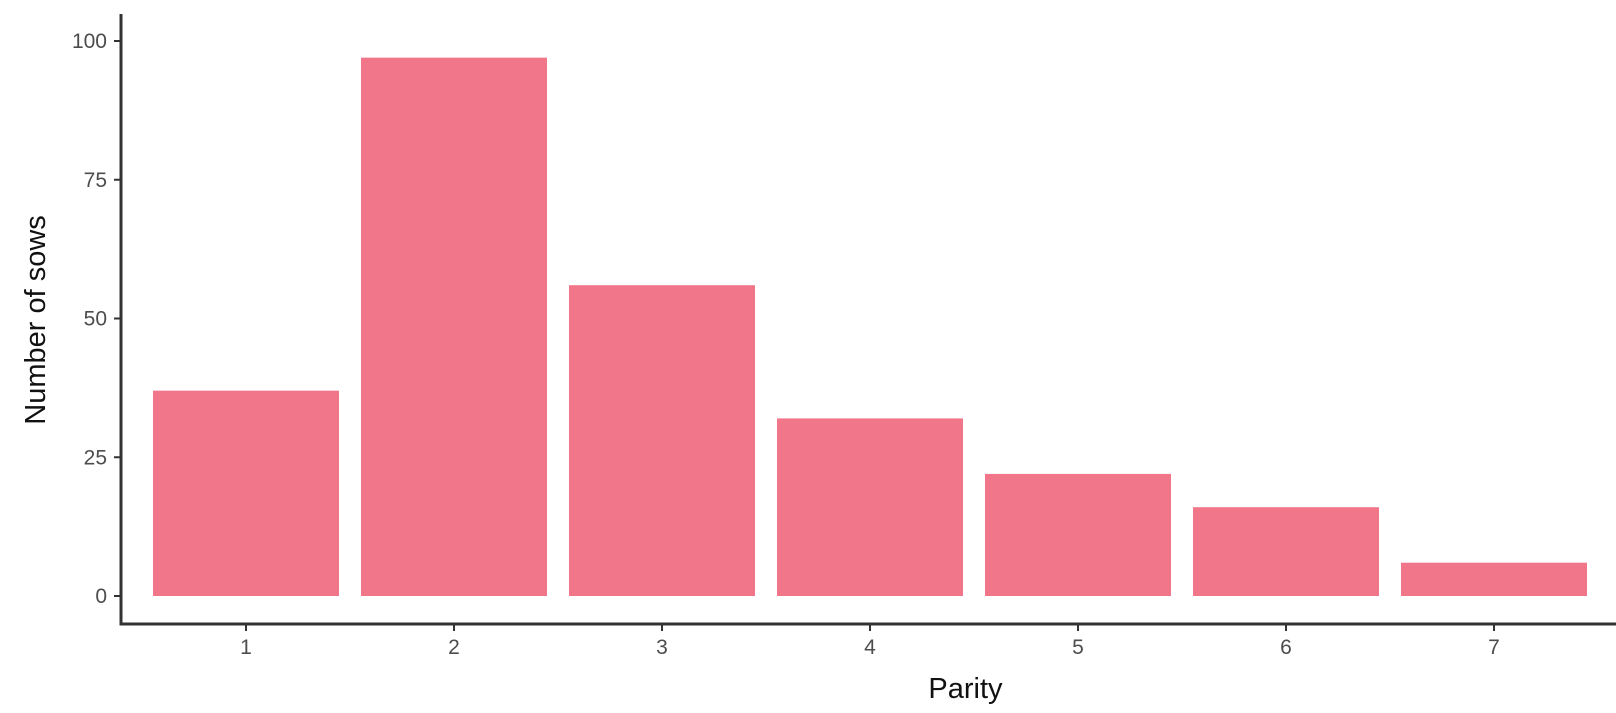  Describe the element at coordinates (870, 647) in the screenshot. I see `x-tick-label: 4` at that location.